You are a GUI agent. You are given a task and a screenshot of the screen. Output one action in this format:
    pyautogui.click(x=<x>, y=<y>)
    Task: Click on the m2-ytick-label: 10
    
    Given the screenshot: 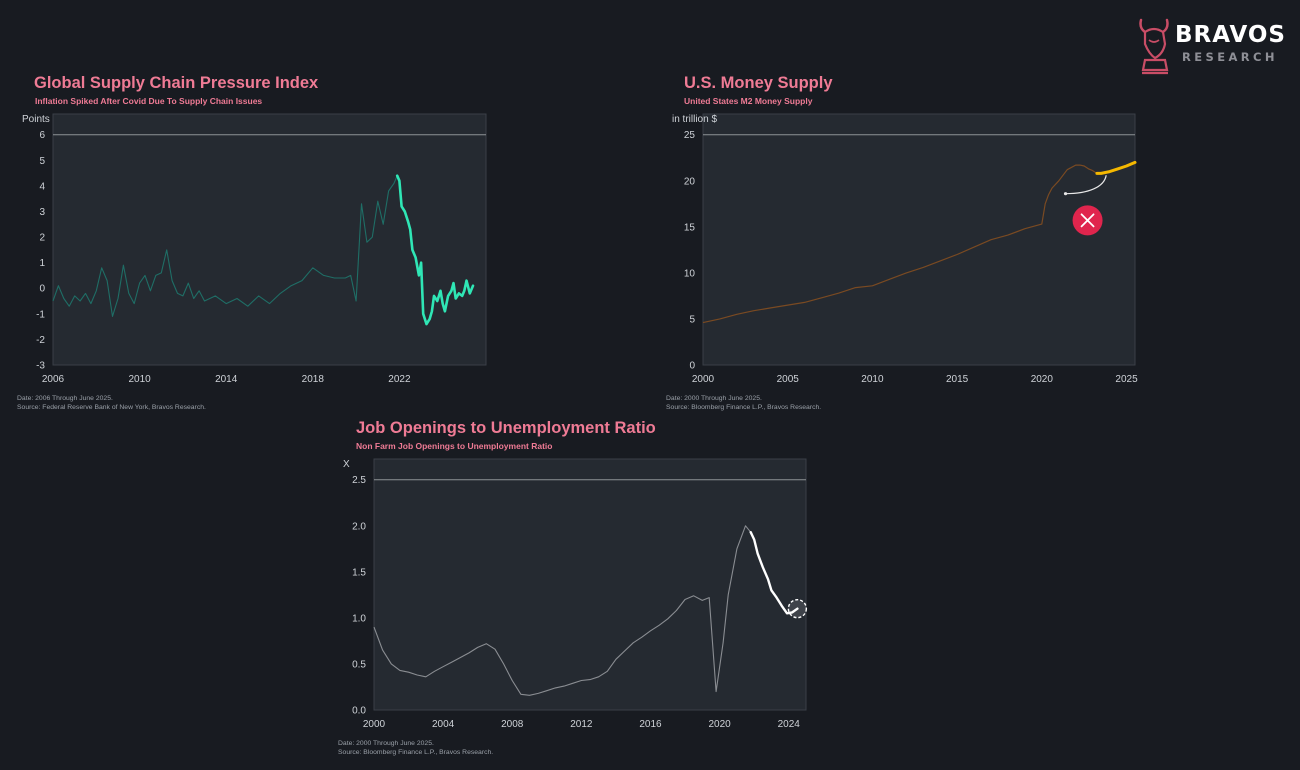 What is the action you would take?
    pyautogui.click(x=690, y=273)
    